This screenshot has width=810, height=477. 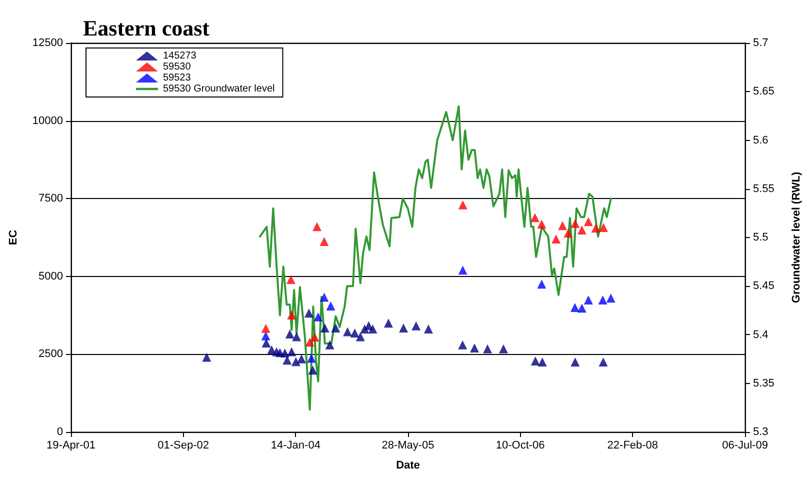 I want to click on legend-label: 59530 Groundwater level, so click(x=219, y=89).